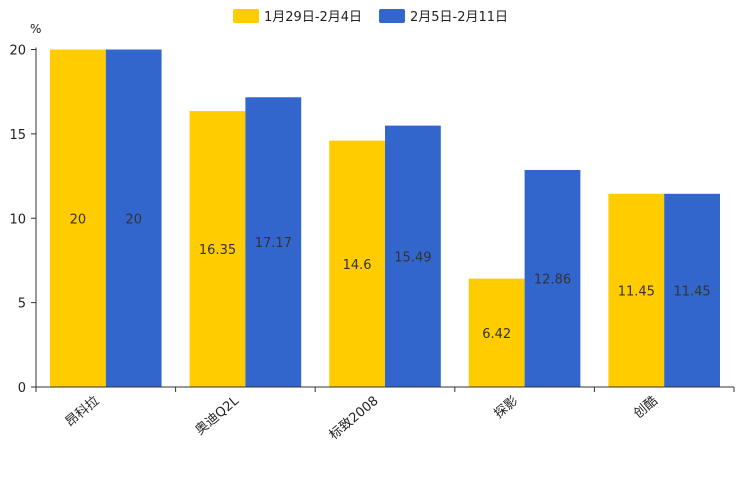 The width and height of the screenshot is (744, 496). What do you see at coordinates (370, 17) in the screenshot?
I see `legend: 1月29日-2月4日 2月5日-2月11日` at bounding box center [370, 17].